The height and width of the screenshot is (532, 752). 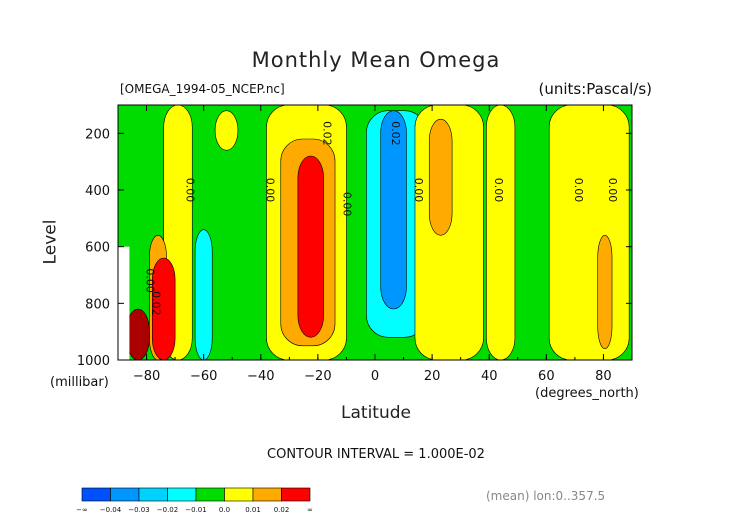 What do you see at coordinates (260, 376) in the screenshot?
I see `x-tick-label: −40` at bounding box center [260, 376].